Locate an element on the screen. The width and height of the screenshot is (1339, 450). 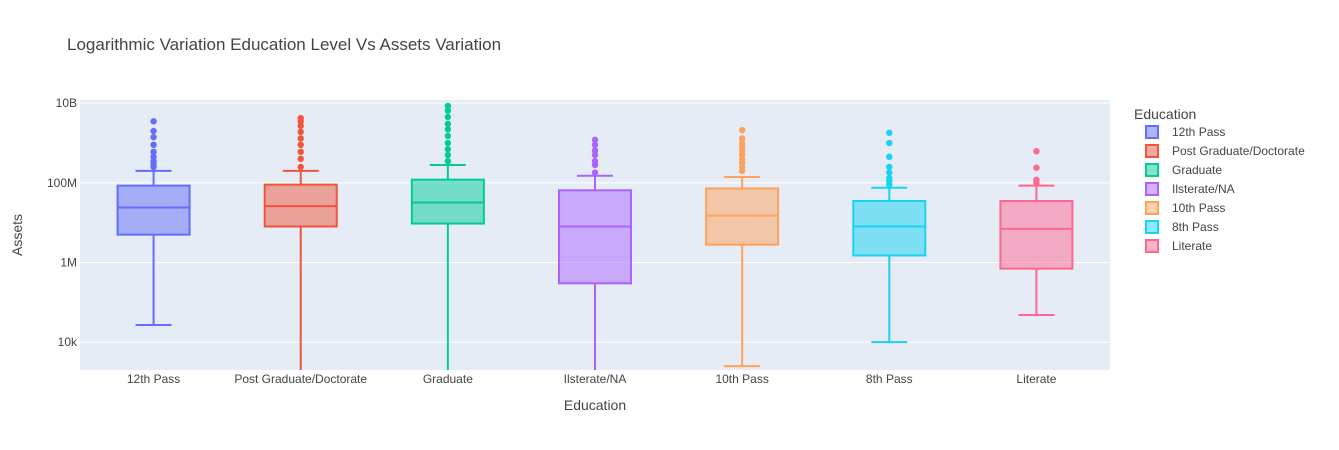
y-tick-label: 10B is located at coordinates (66, 103).